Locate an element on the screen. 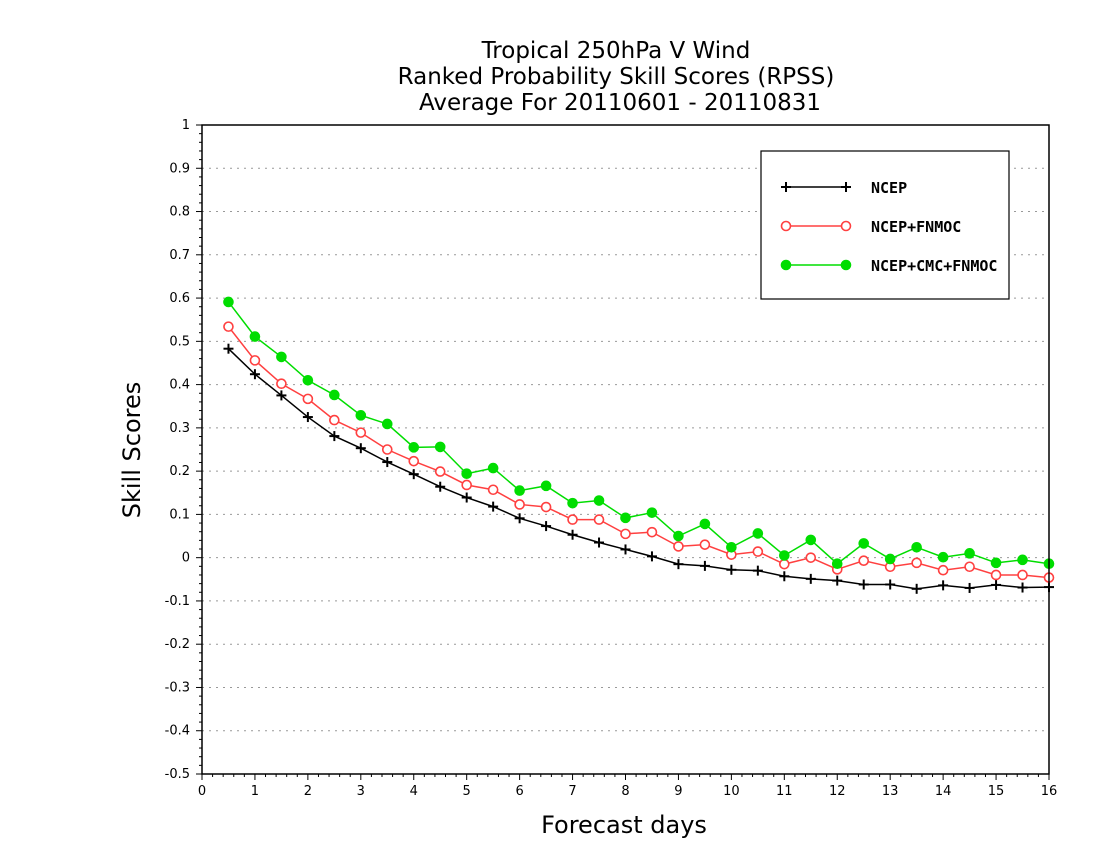 The image size is (1100, 855). y-tick-label: 0 is located at coordinates (186, 558).